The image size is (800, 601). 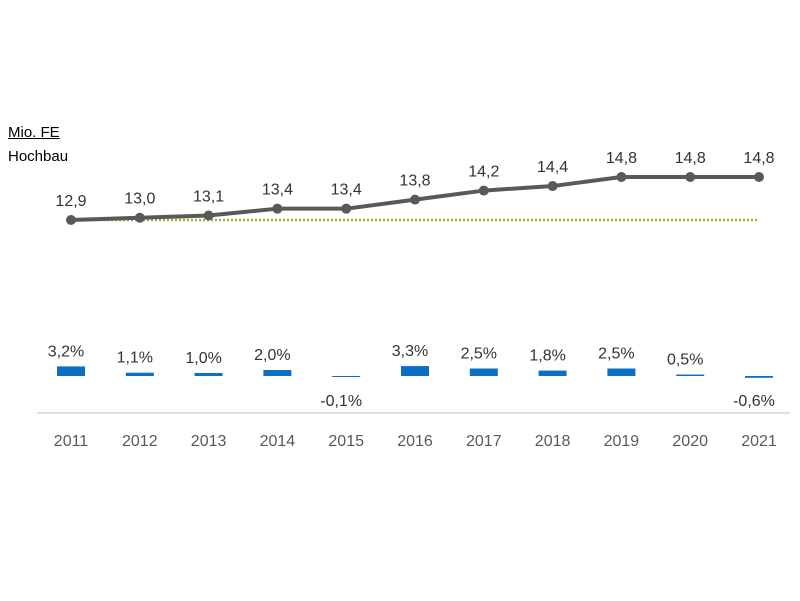 What do you see at coordinates (690, 158) in the screenshot?
I see `line-data-label-2020: 14,8` at bounding box center [690, 158].